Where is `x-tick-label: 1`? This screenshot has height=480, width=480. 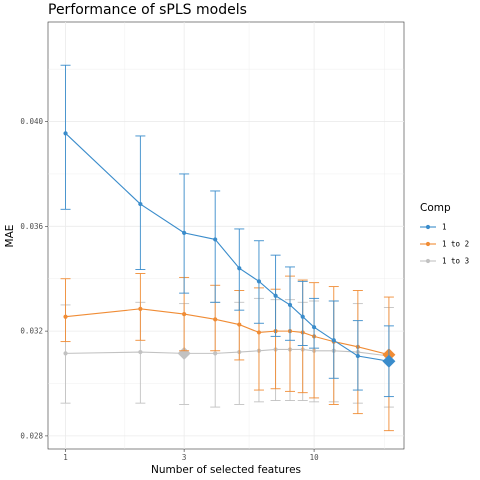 x-tick-label: 1 is located at coordinates (65, 457).